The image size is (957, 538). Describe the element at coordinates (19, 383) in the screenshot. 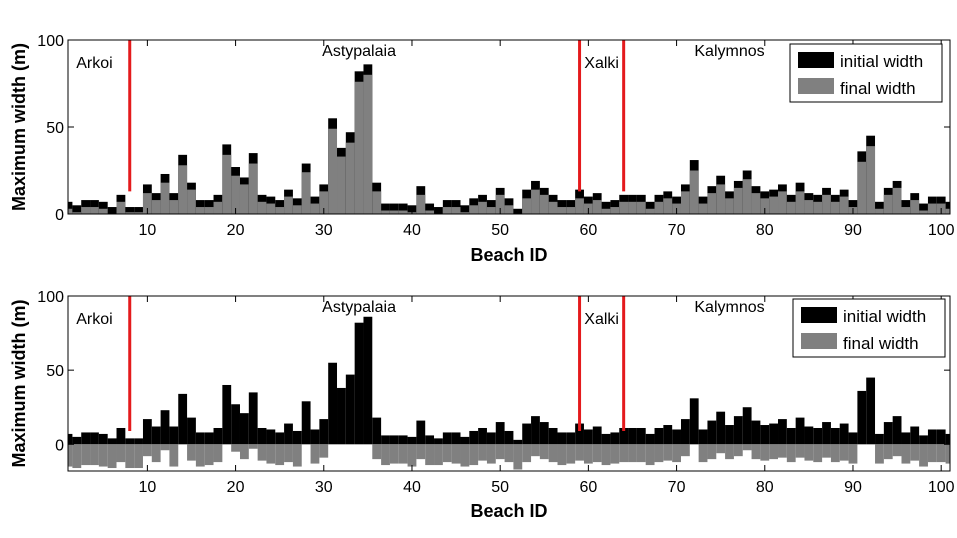

I see `bottom-y-axis-label: Maximum width (m)` at that location.